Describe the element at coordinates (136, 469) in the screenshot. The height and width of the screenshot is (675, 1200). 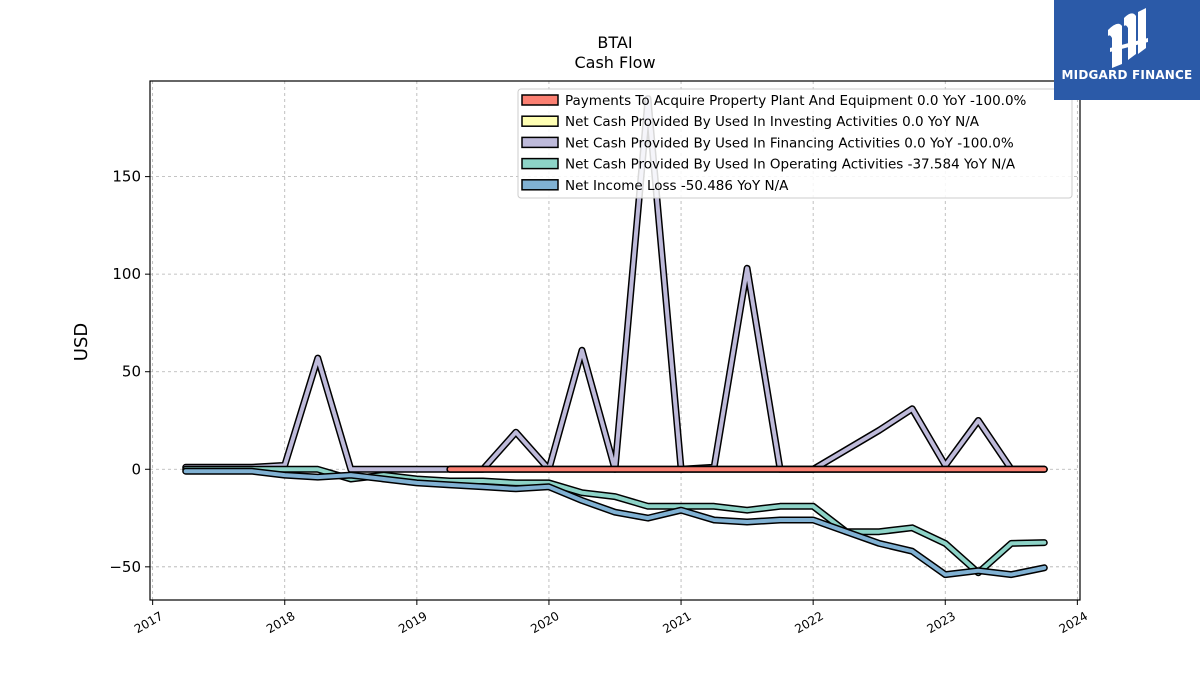
I see `y-tick-label: 0` at that location.